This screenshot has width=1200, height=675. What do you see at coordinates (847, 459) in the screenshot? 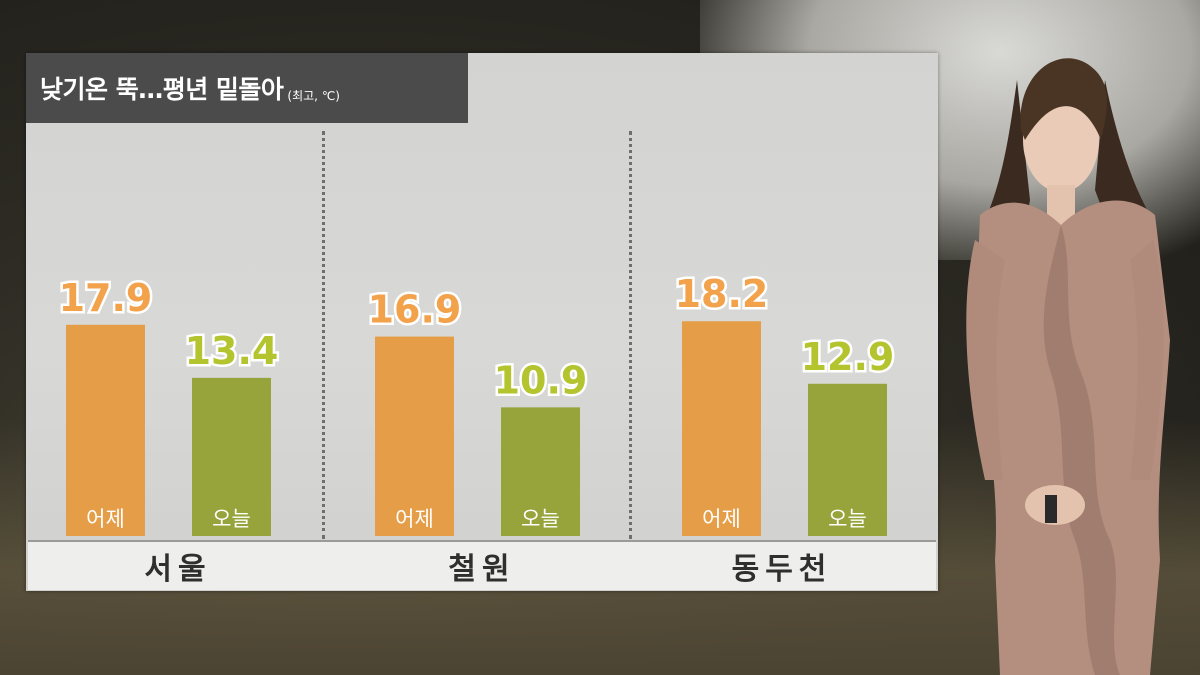
I see `bar-dongducheon-today` at bounding box center [847, 459].